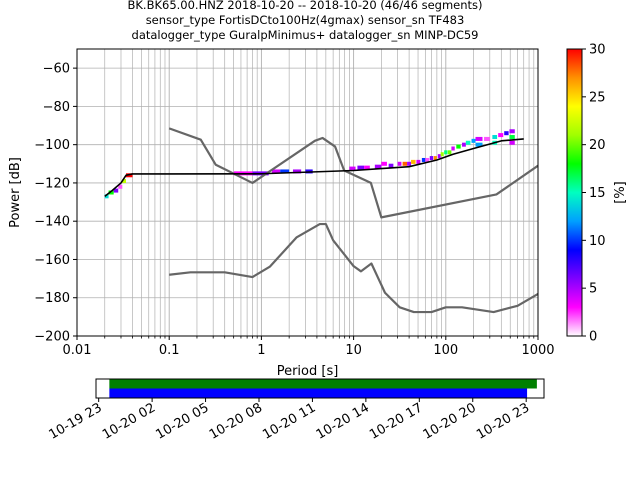 Image resolution: width=640 pixels, height=484 pixels. What do you see at coordinates (52, 260) in the screenshot?
I see `y-tick-label: −160` at bounding box center [52, 260].